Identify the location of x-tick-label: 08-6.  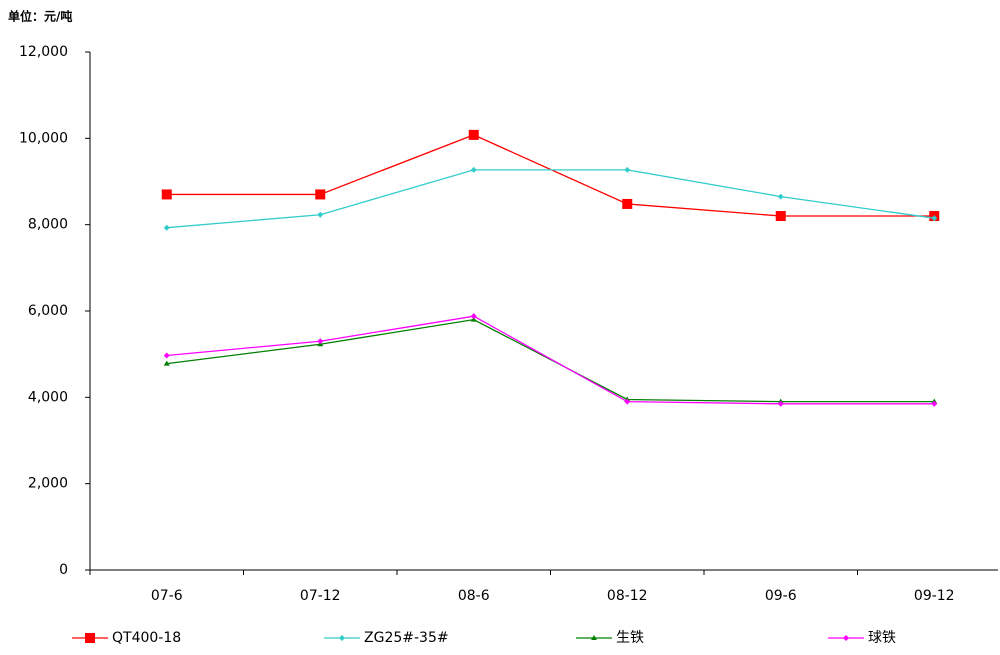
(474, 596).